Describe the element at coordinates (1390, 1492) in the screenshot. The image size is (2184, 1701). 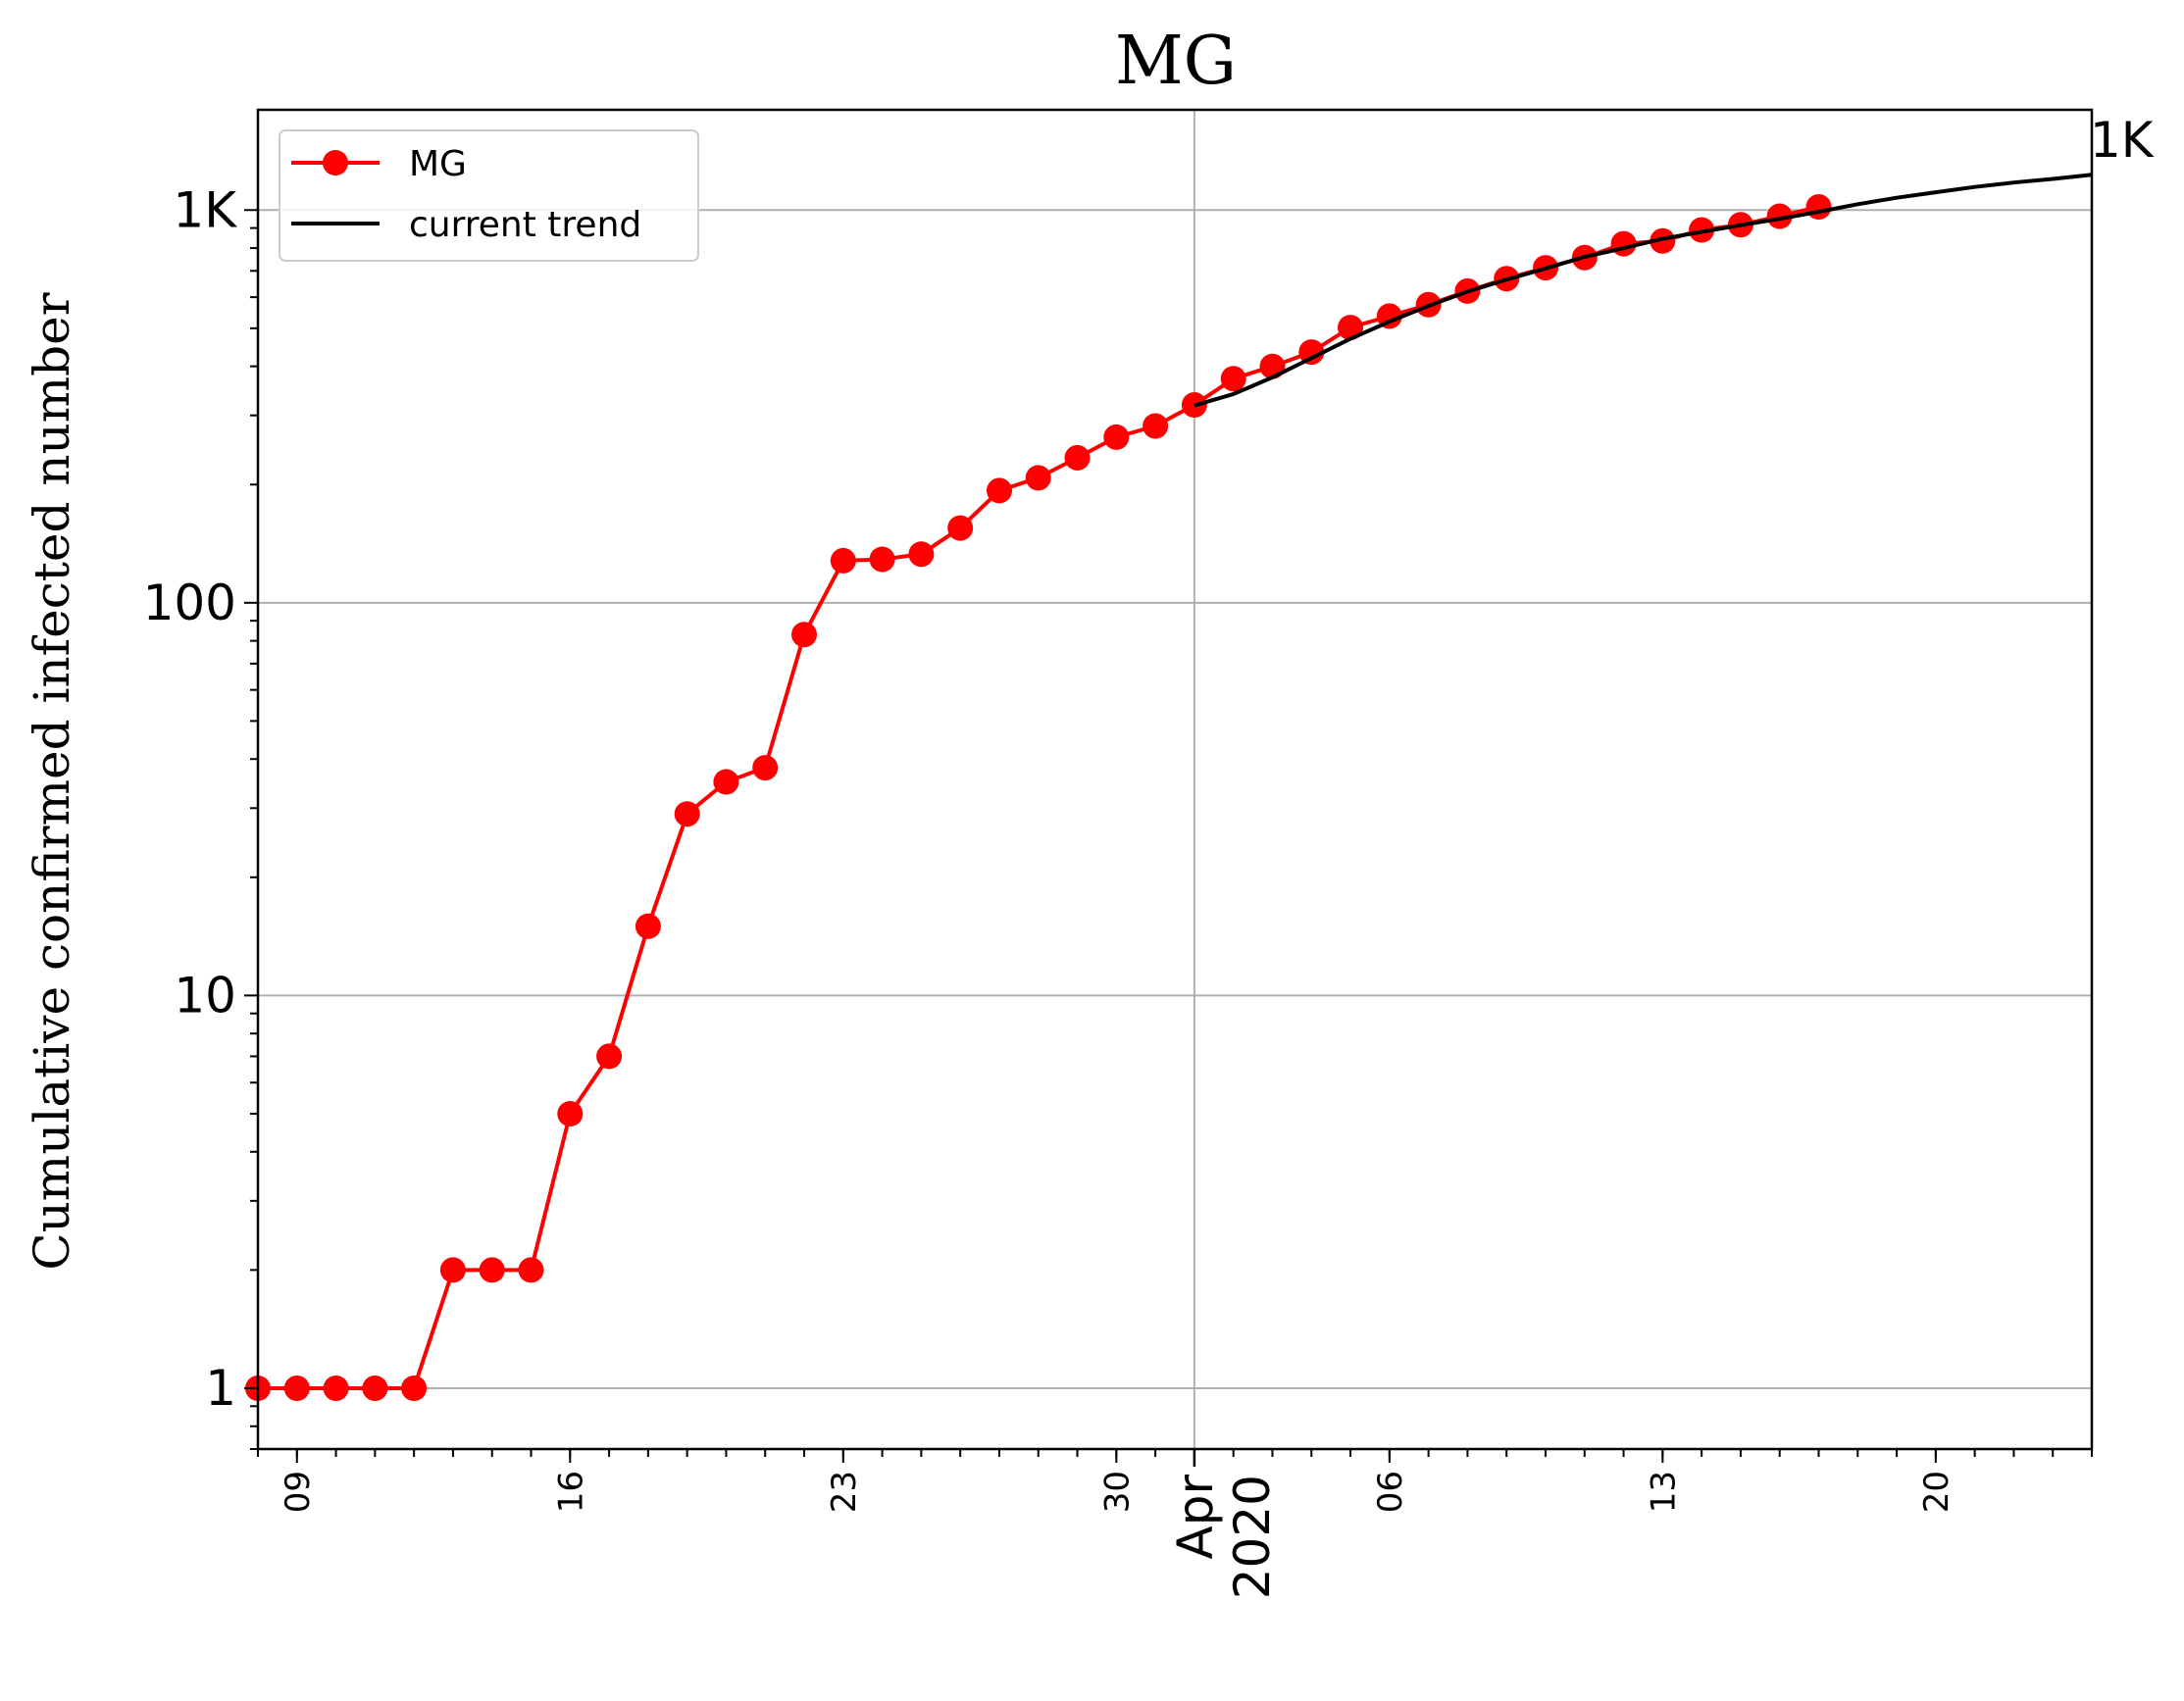
I see `x-tick-label: 06` at that location.